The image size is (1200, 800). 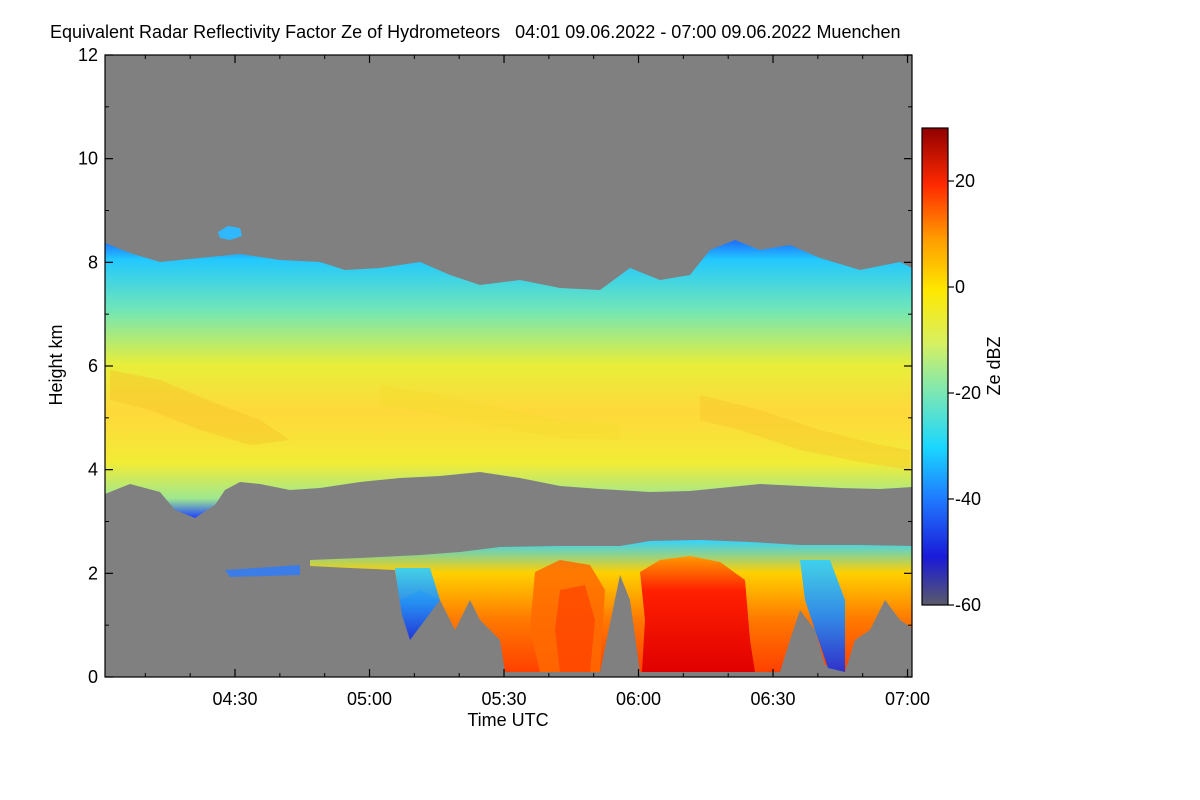 I want to click on x-axis-label: Time UTC, so click(x=507, y=720).